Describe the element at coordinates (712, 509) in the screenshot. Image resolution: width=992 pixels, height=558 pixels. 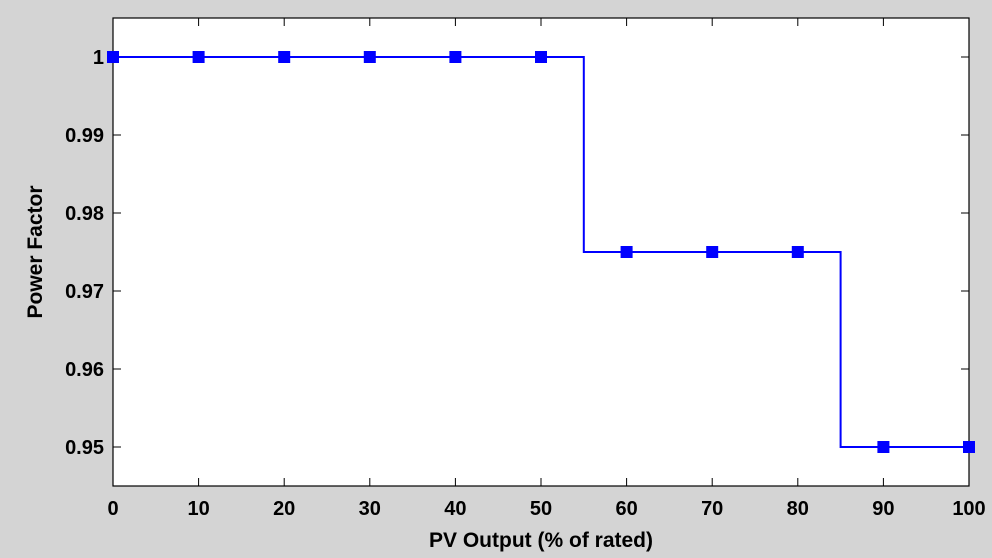
I see `x-tick-label: 70` at that location.